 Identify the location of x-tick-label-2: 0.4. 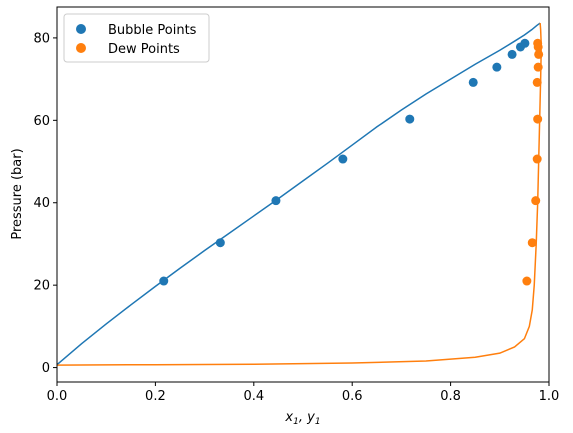
(253, 396).